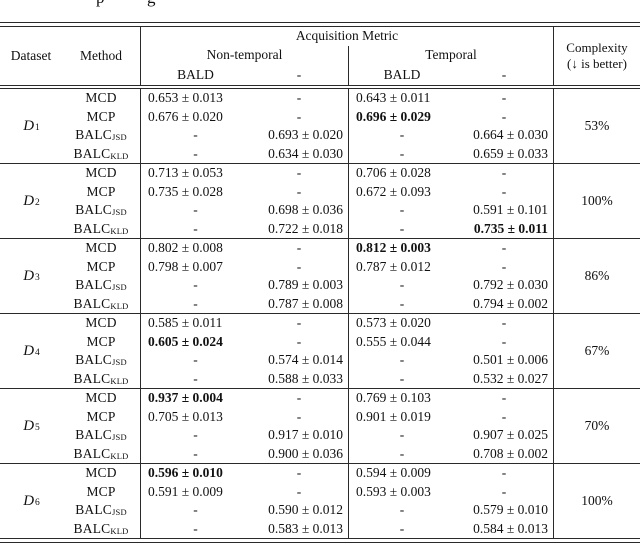 This screenshot has width=640, height=551. I want to click on value-cell: 0.798 ± 0.007, so click(195, 266).